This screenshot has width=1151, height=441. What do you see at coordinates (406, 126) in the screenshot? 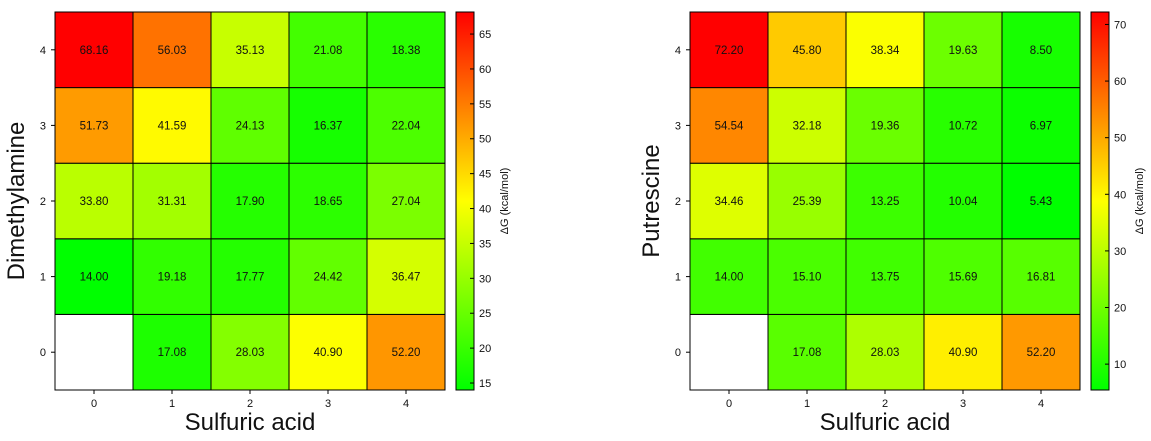
I see `cell-value-label: 22.04` at bounding box center [406, 126].